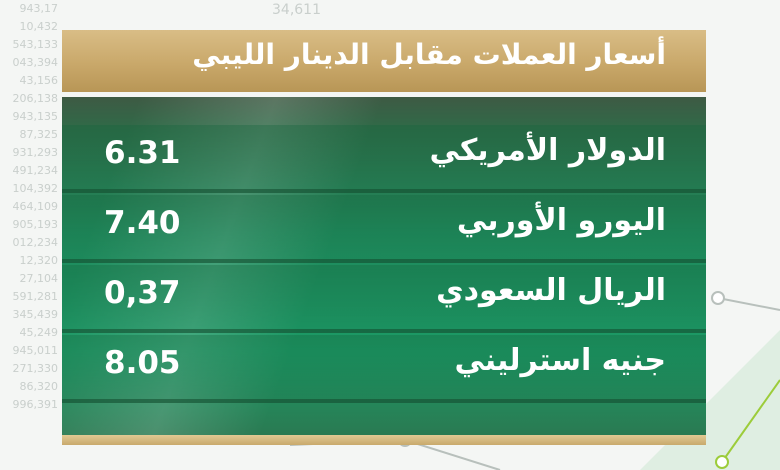  What do you see at coordinates (35, 62) in the screenshot?
I see `bg-number: 043,394` at bounding box center [35, 62].